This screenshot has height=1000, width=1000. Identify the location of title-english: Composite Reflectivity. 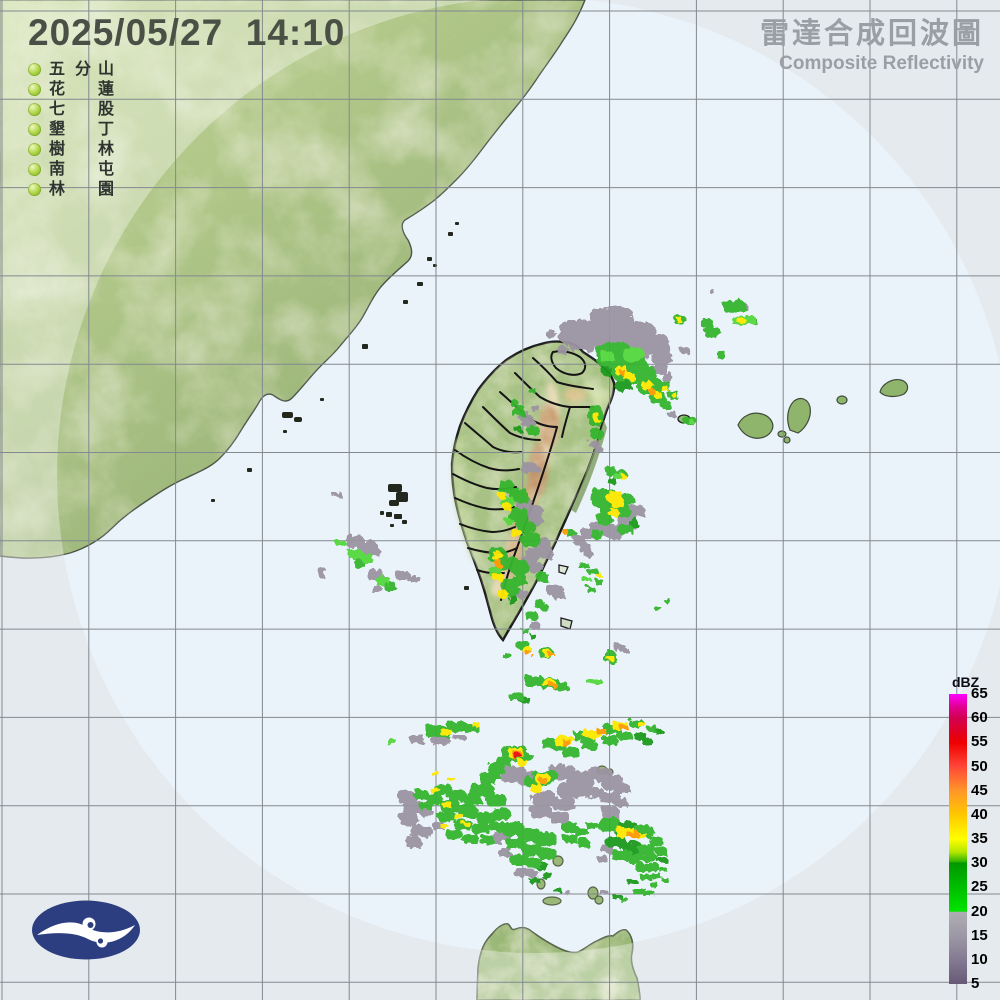
(881, 63).